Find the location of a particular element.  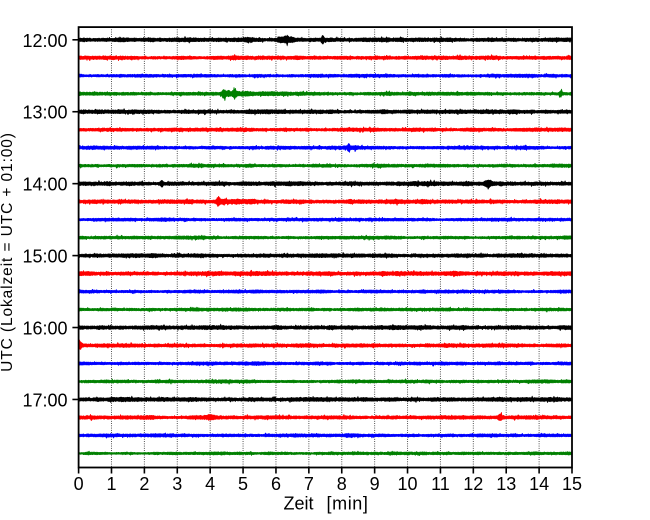

svg-text: 13 is located at coordinates (506, 484).